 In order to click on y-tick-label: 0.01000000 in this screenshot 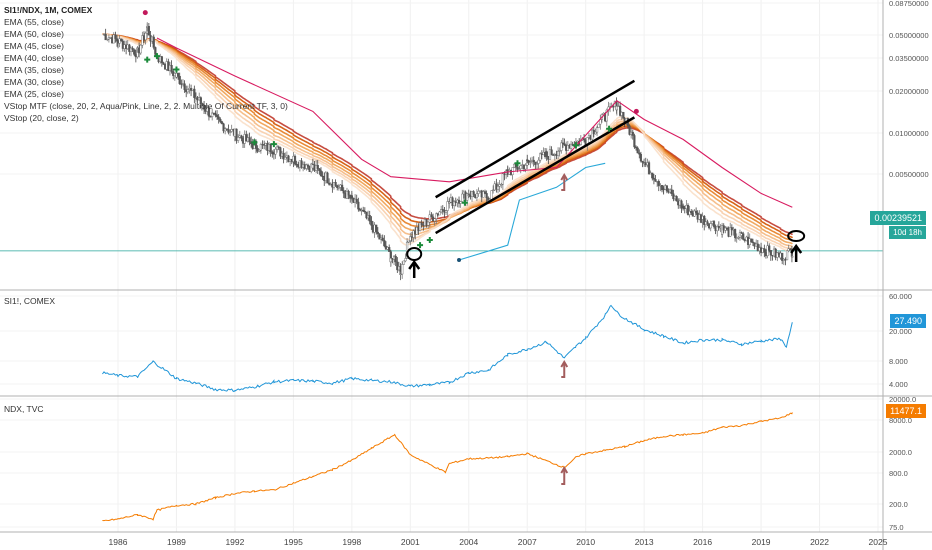, I will do `click(909, 133)`.